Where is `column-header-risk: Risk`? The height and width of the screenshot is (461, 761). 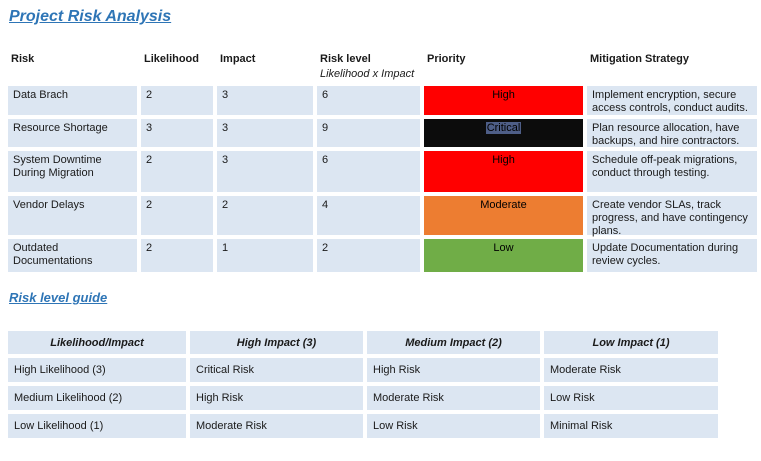 column-header-risk: Risk is located at coordinates (72, 66).